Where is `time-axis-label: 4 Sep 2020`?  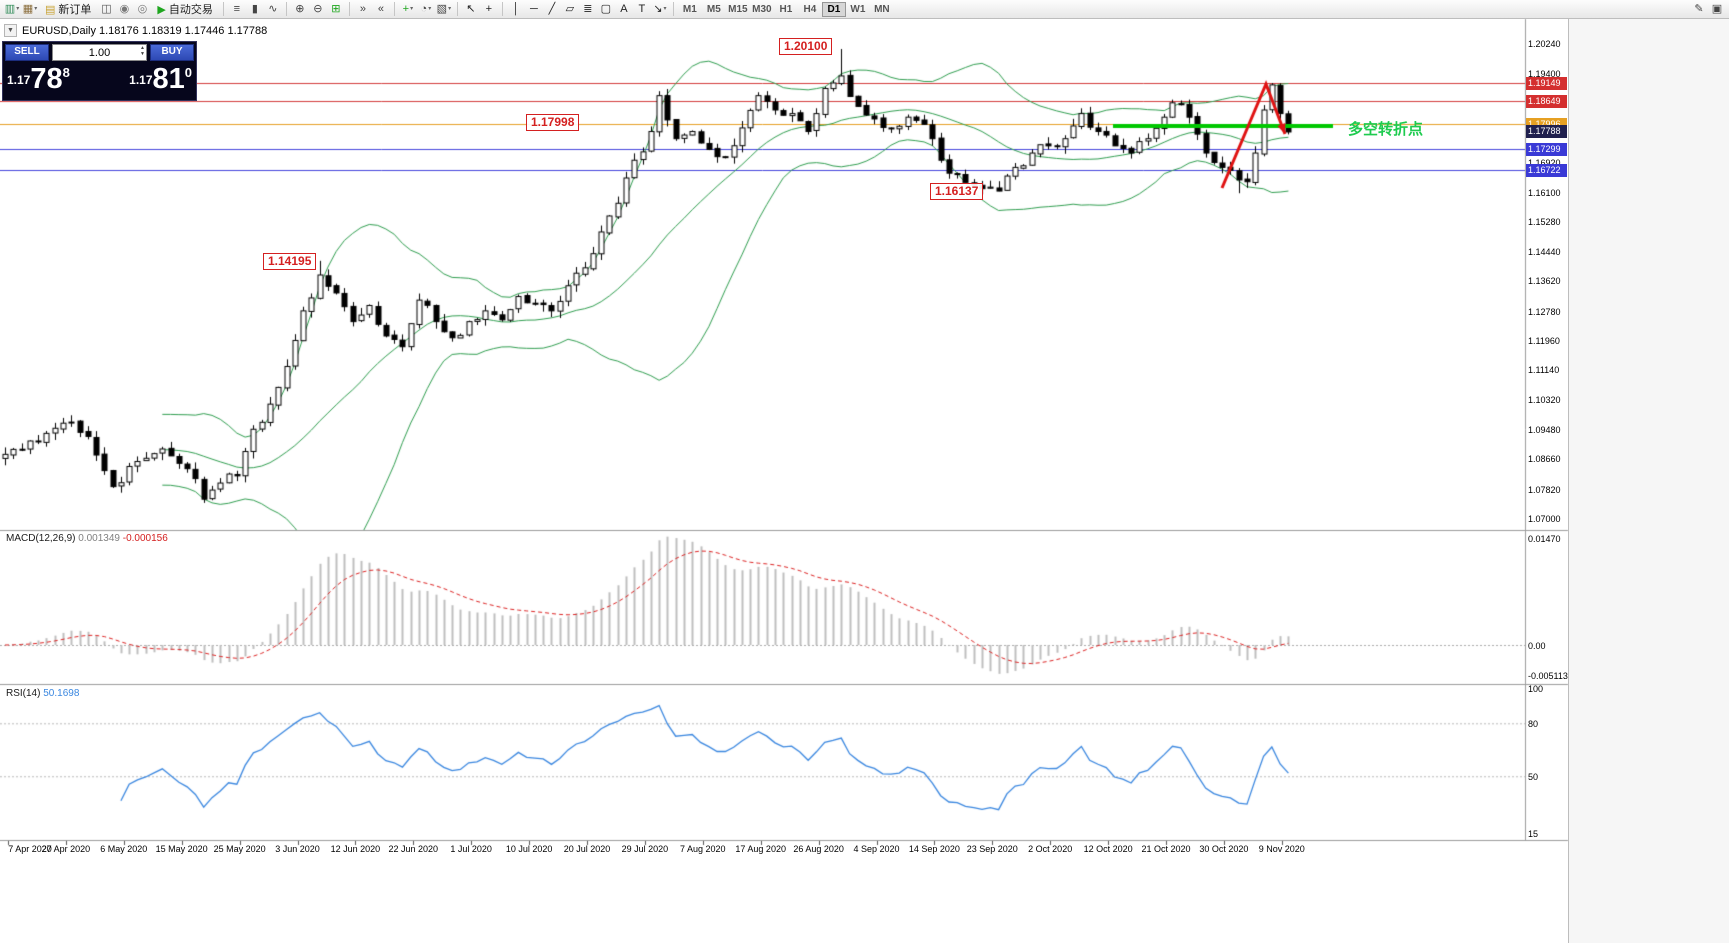 time-axis-label: 4 Sep 2020 is located at coordinates (876, 849).